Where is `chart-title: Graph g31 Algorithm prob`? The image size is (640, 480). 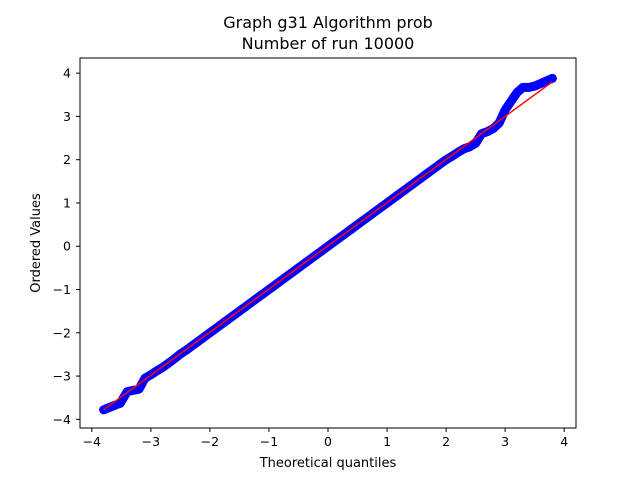
chart-title: Graph g31 Algorithm prob is located at coordinates (328, 22).